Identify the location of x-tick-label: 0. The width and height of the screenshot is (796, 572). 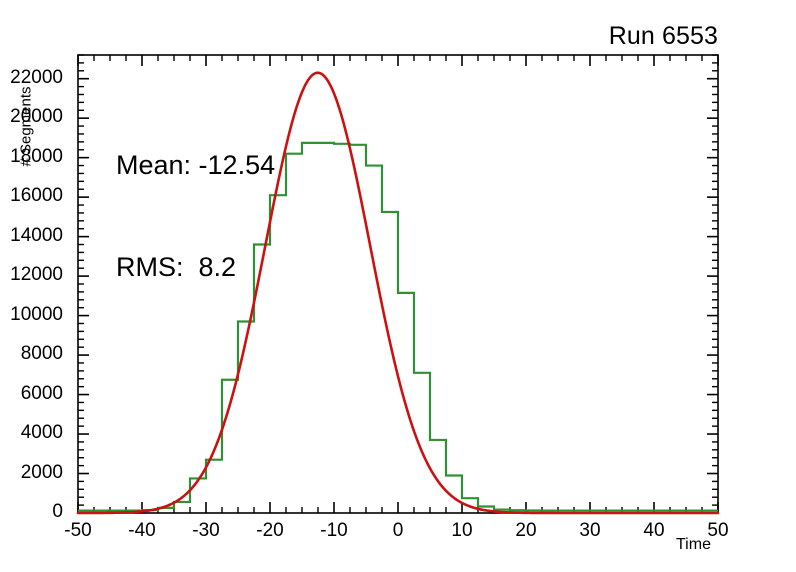
(398, 530).